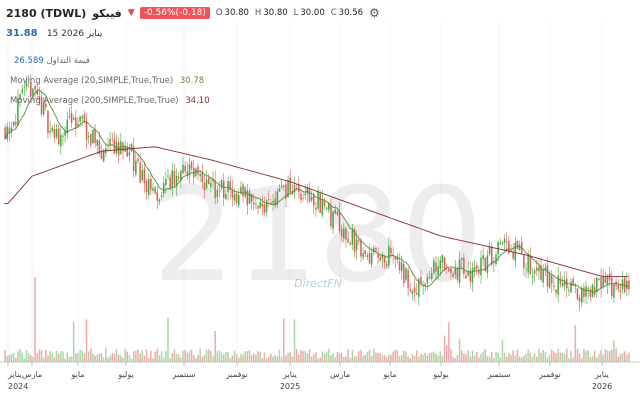 This screenshot has width=640, height=404. Describe the element at coordinates (74, 34) in the screenshot. I see `last-date: 15 يناير 2026` at that location.